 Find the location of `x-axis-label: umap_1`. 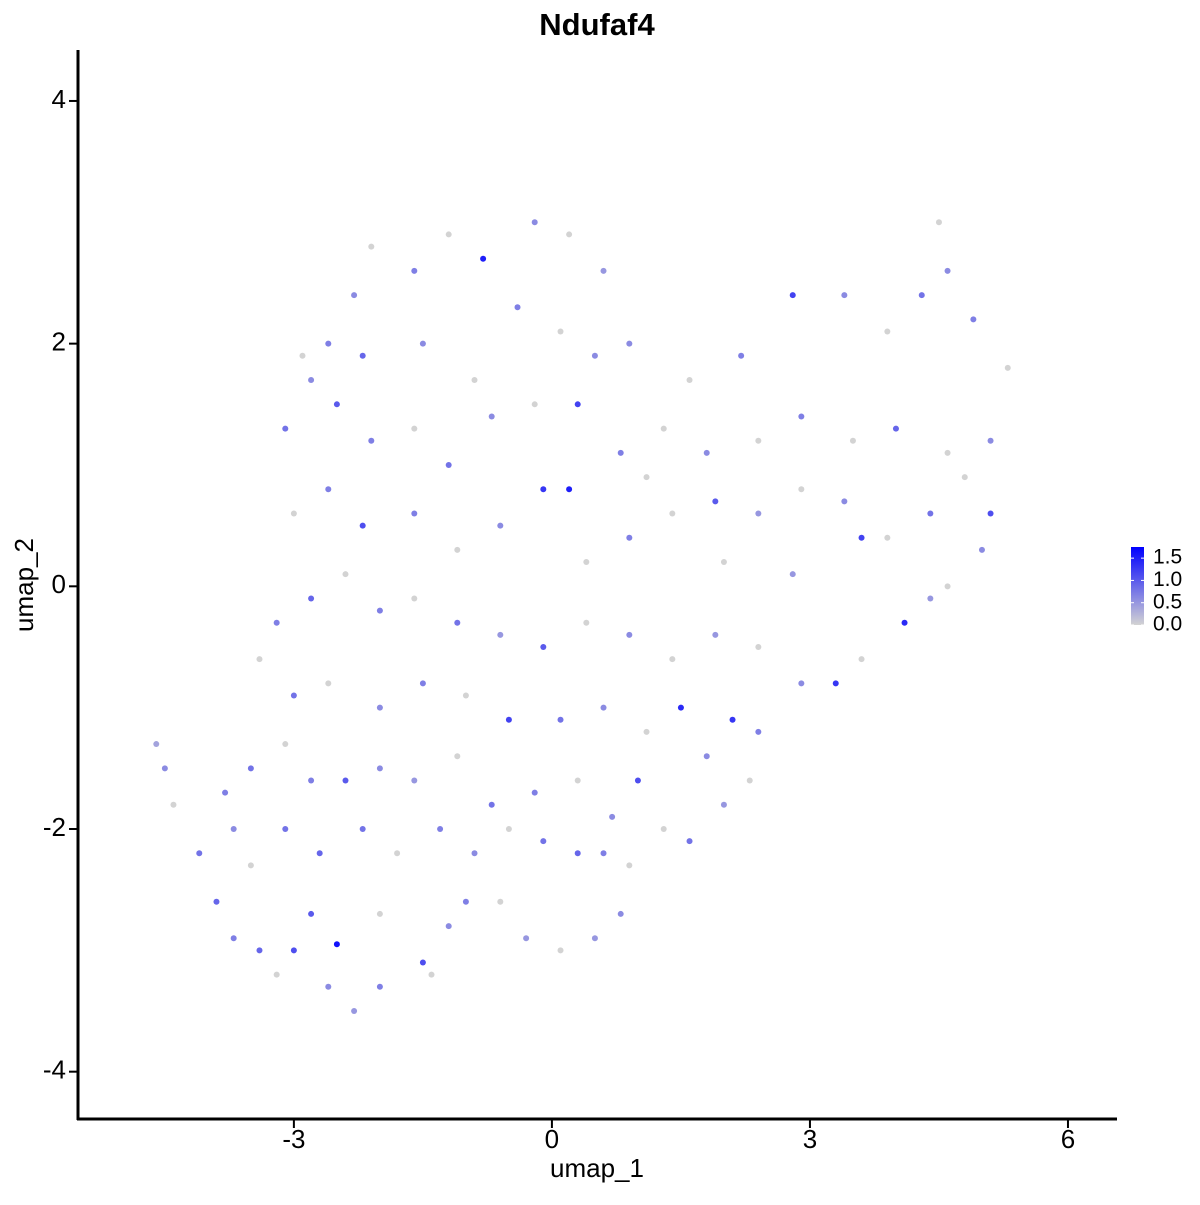

x-axis-label: umap_1 is located at coordinates (597, 1168).